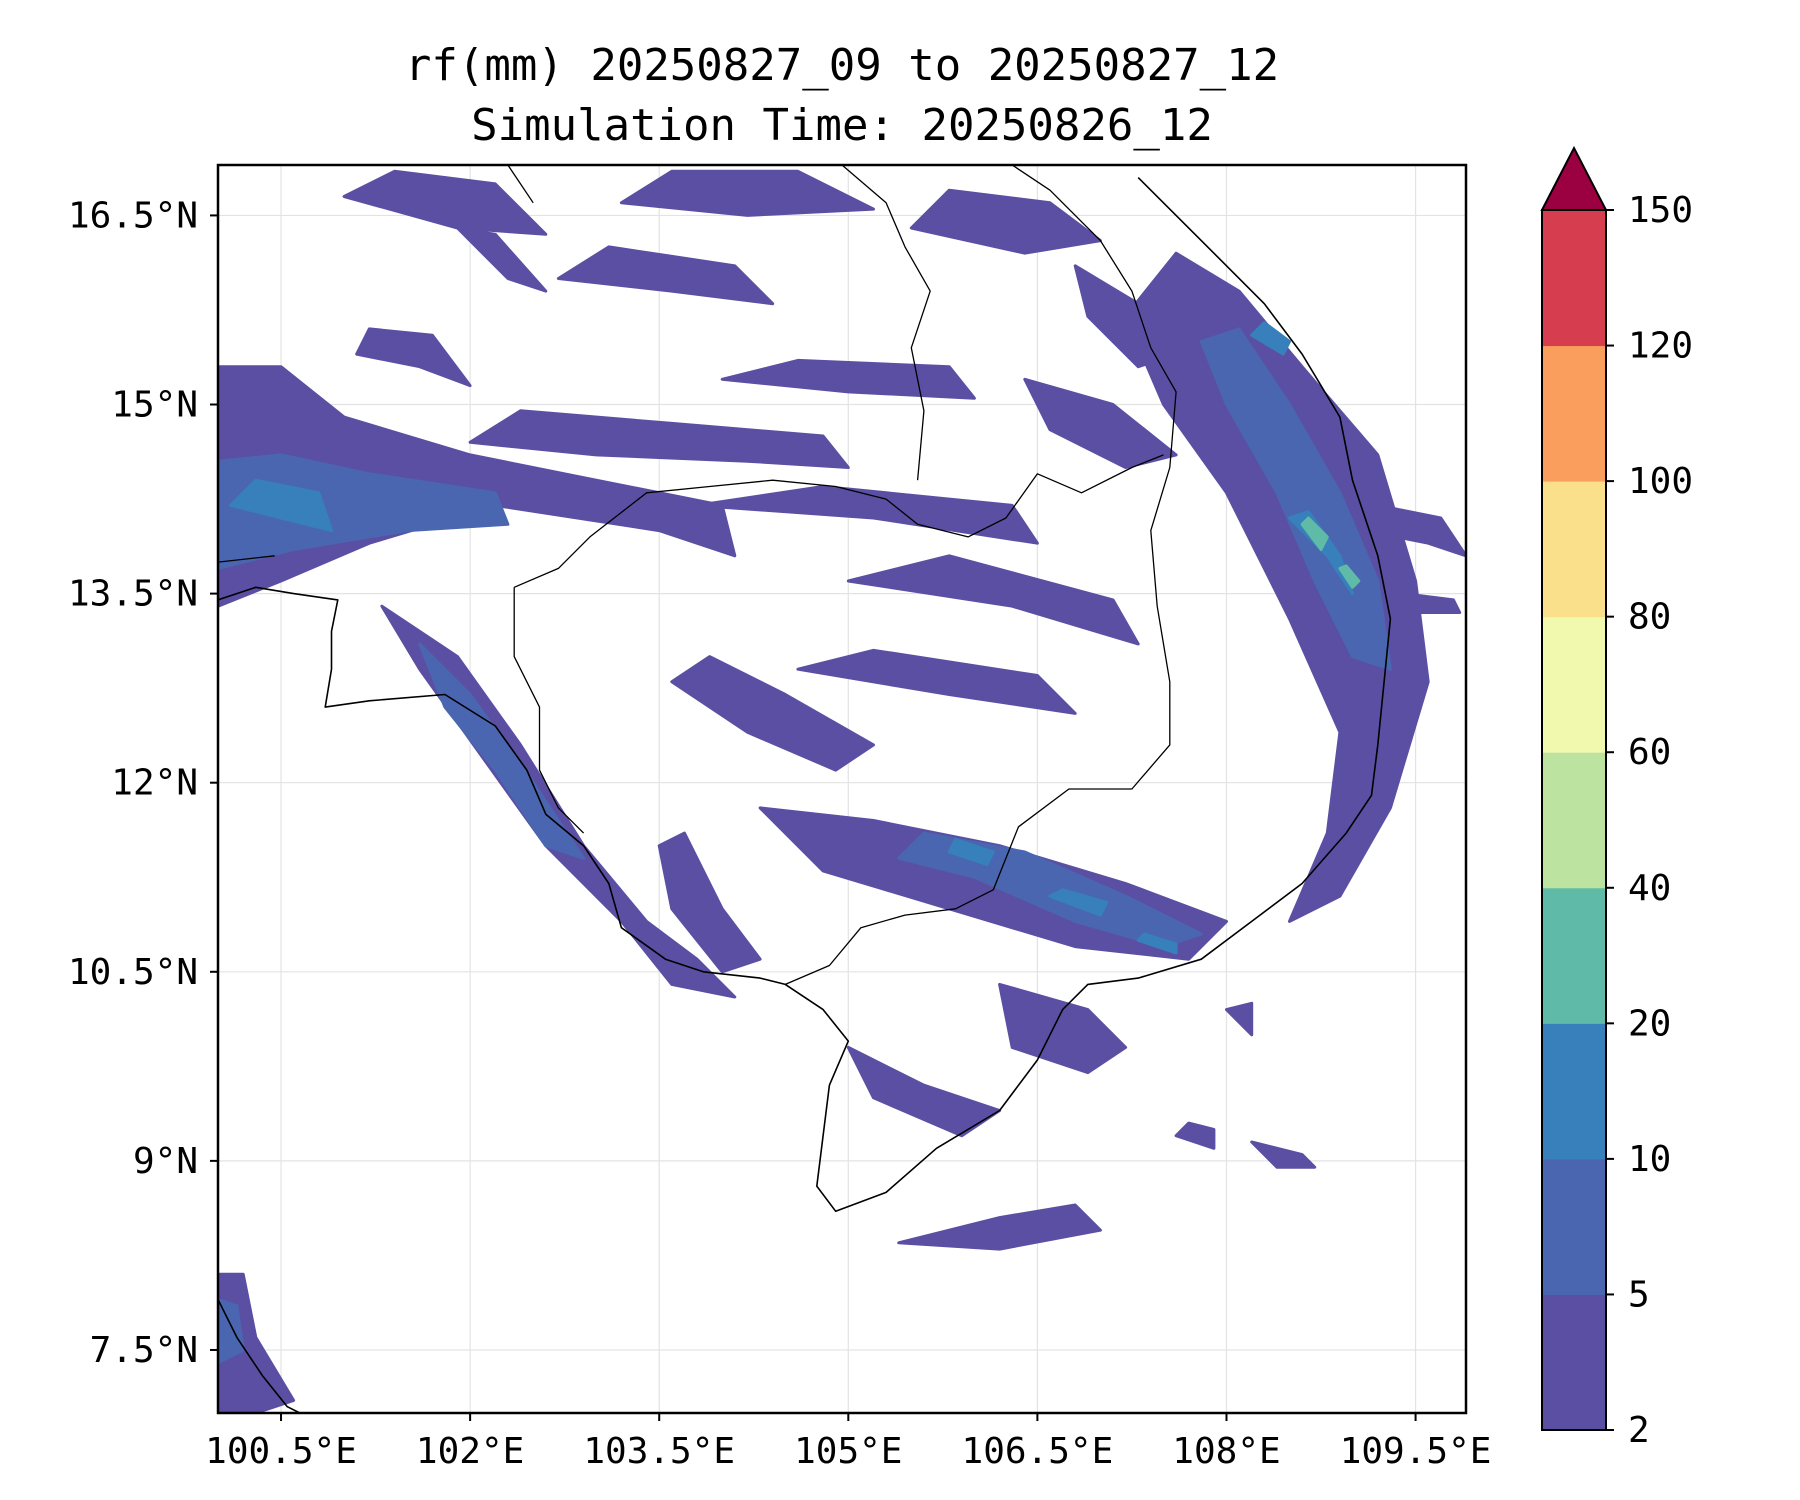  What do you see at coordinates (1649, 1159) in the screenshot?
I see `colorbar-tick-label: 10` at bounding box center [1649, 1159].